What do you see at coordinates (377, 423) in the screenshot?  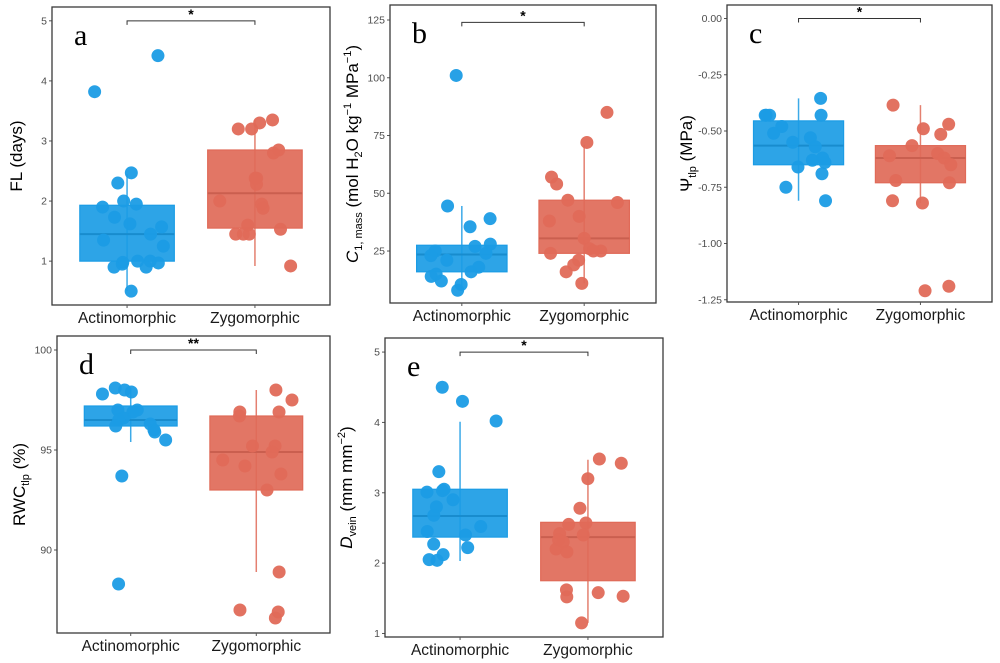 I see `y-tick-label: 4` at bounding box center [377, 423].